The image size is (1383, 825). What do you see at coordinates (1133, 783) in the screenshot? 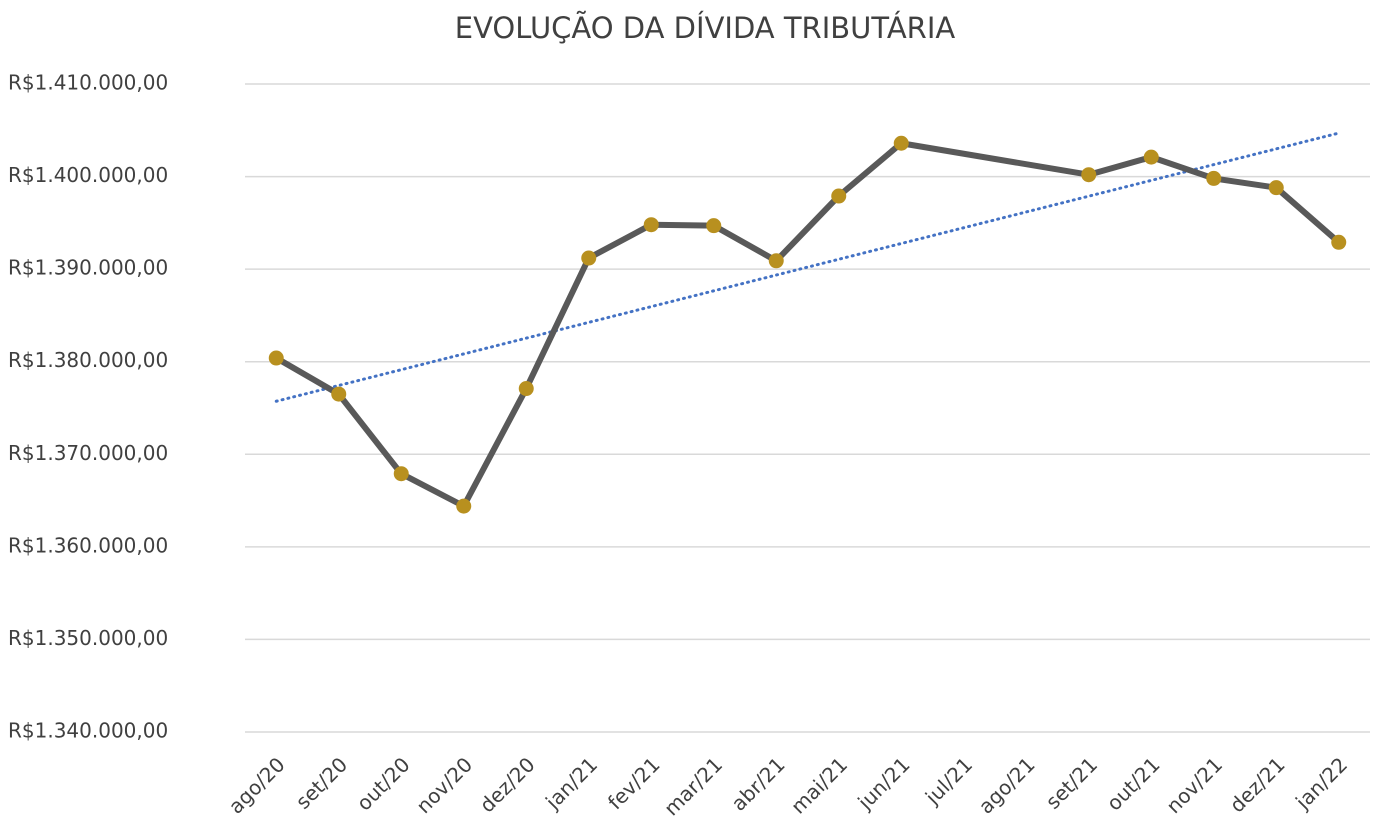
I see `x-tick-label: out/21` at bounding box center [1133, 783].